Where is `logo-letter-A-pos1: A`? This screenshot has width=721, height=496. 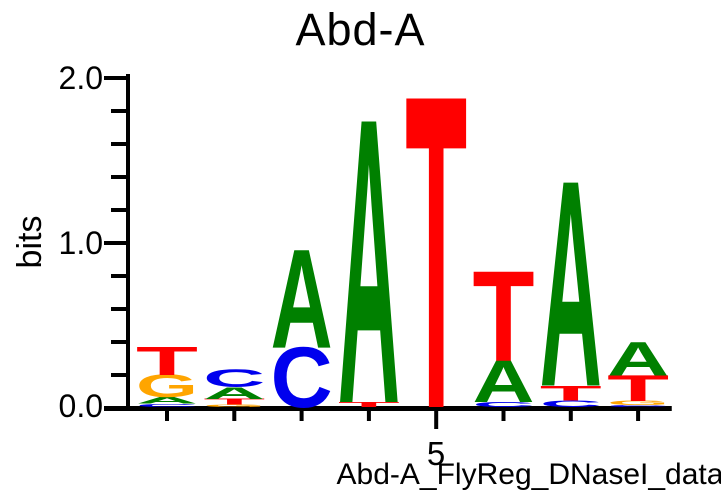 logo-letter-A-pos1: A is located at coordinates (167, 400).